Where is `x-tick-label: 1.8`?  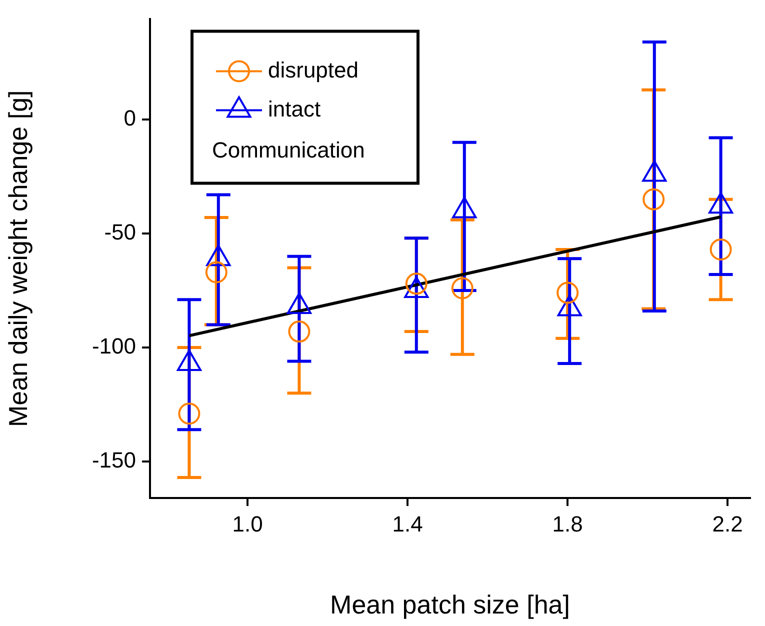 x-tick-label: 1.8 is located at coordinates (567, 523).